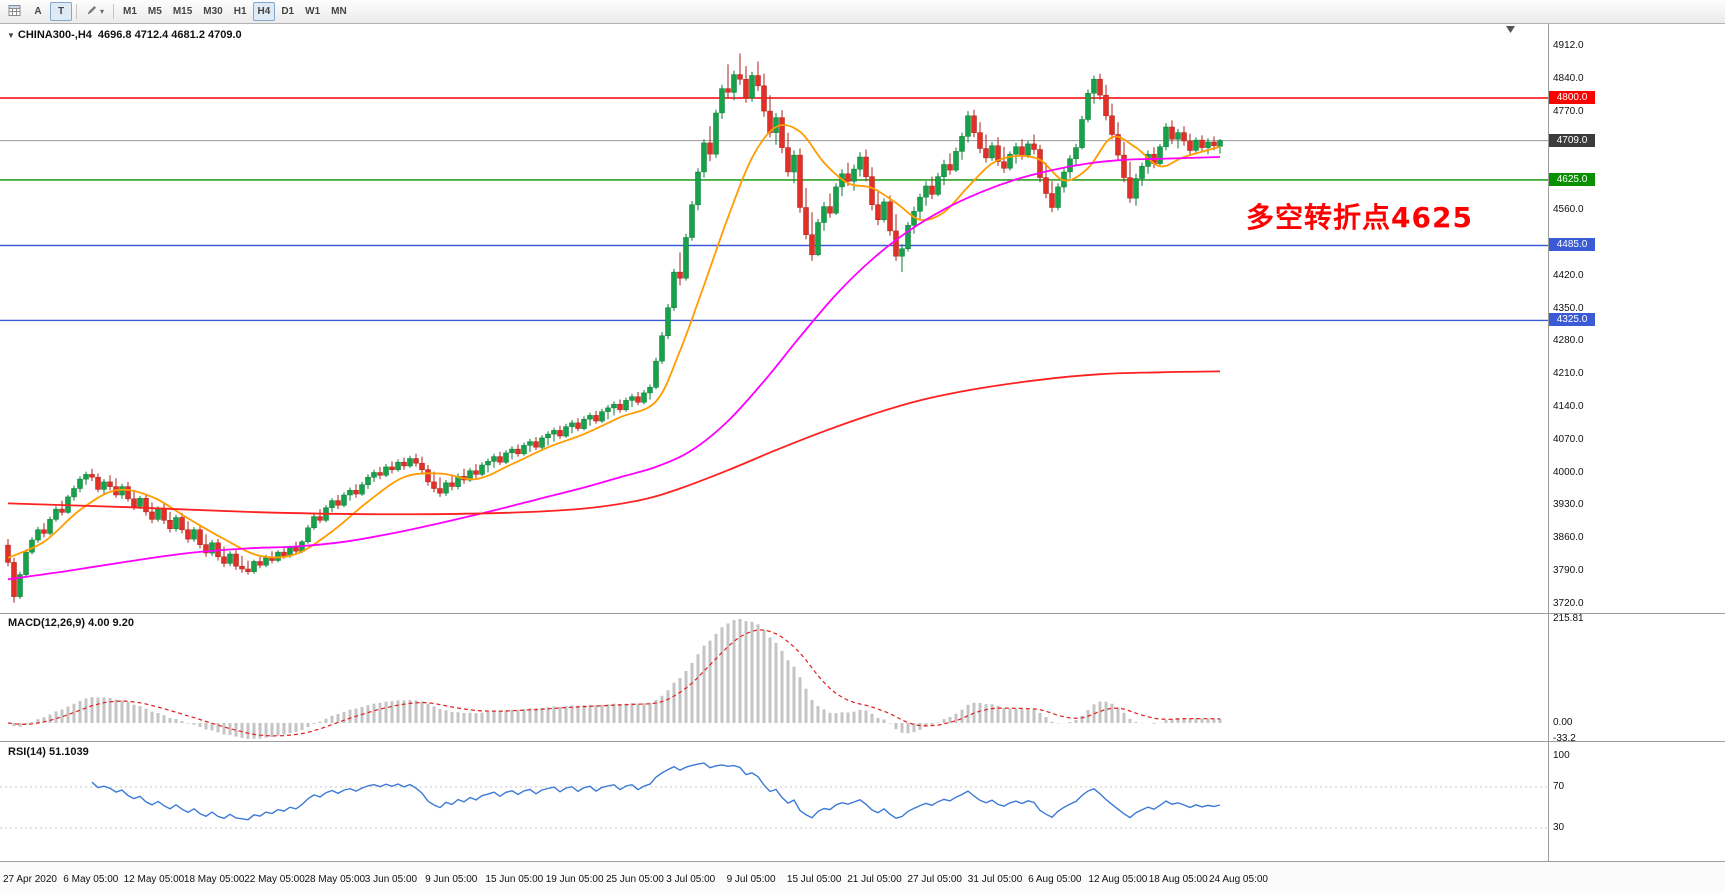 The height and width of the screenshot is (893, 1725). I want to click on price-tick-label: 4350.0, so click(1568, 308).